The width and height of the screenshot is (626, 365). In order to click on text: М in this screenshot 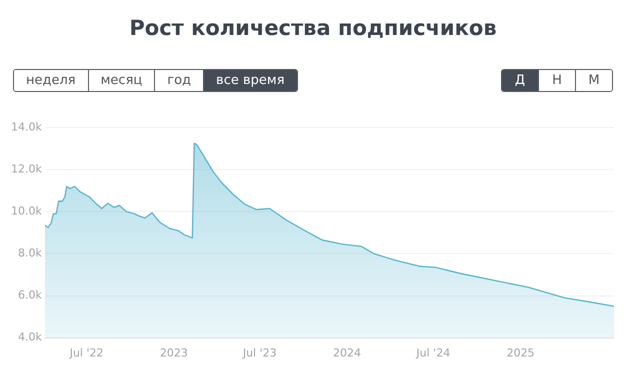, I will do `click(593, 80)`.